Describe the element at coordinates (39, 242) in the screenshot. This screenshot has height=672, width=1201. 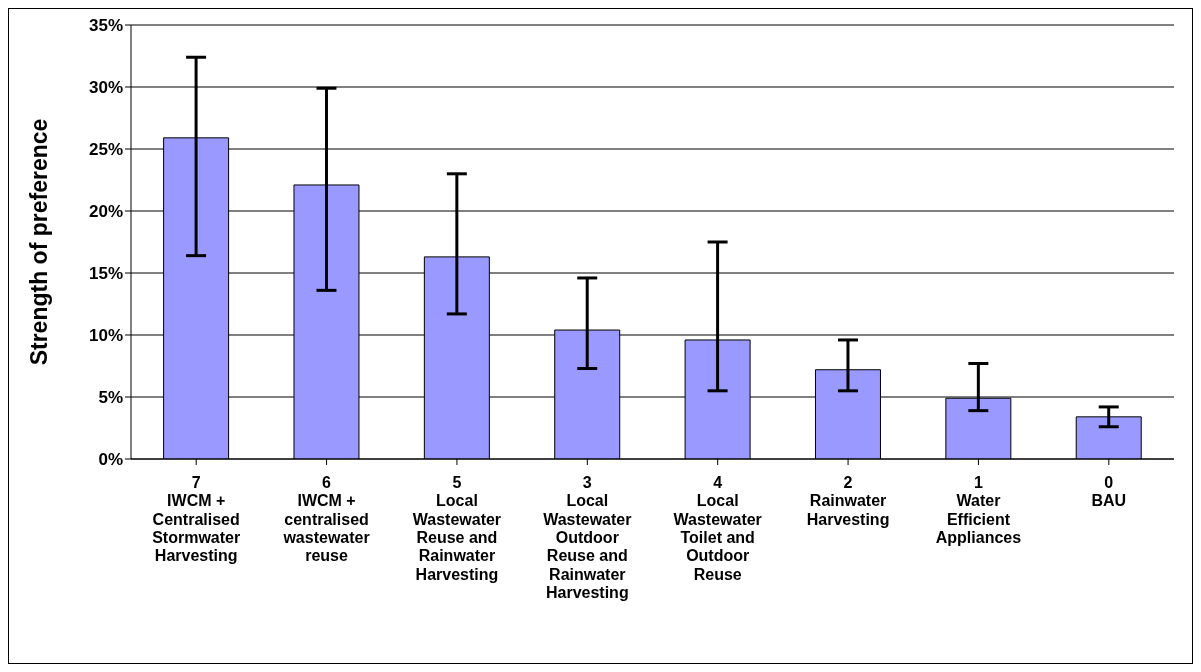
I see `y-axis-title: Strength of preference` at that location.